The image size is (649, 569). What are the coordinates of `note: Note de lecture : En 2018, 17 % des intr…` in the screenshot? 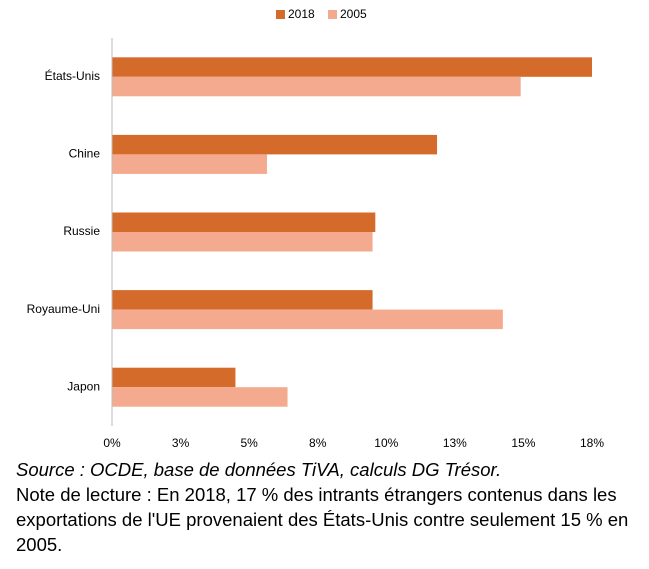 It's located at (322, 519).